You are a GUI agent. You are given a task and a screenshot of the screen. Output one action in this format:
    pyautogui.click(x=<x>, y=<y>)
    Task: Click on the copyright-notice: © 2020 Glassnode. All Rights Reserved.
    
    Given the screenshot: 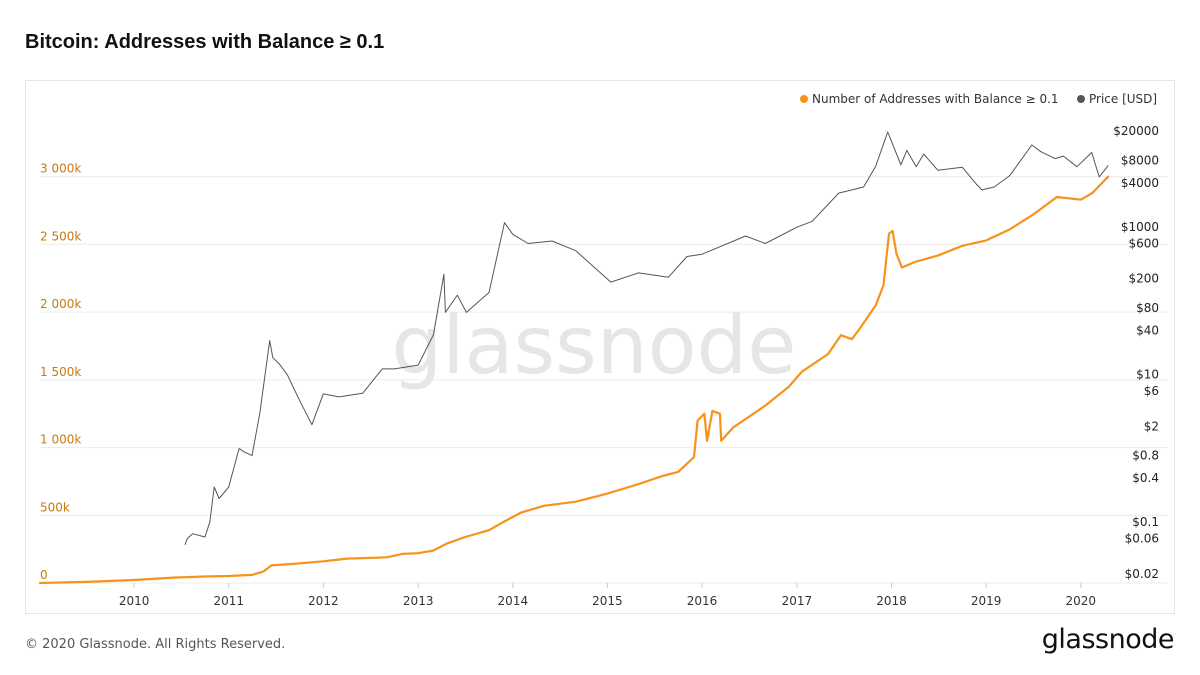 What is the action you would take?
    pyautogui.click(x=155, y=644)
    